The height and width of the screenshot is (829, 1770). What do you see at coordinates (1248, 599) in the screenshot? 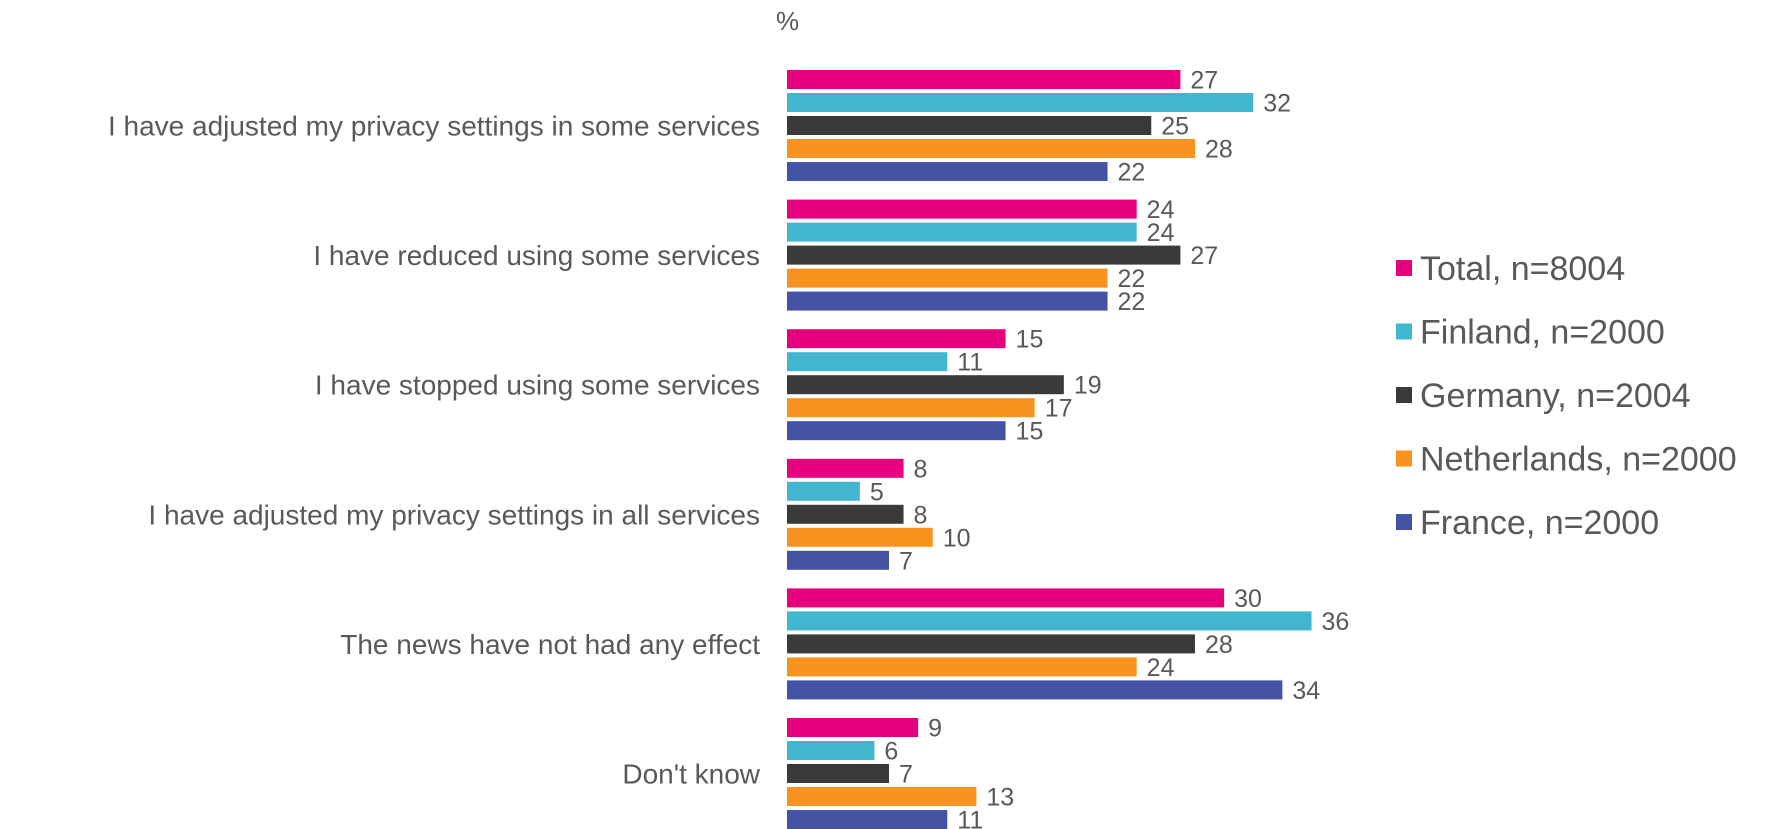
I see `value-label: 30` at bounding box center [1248, 599].